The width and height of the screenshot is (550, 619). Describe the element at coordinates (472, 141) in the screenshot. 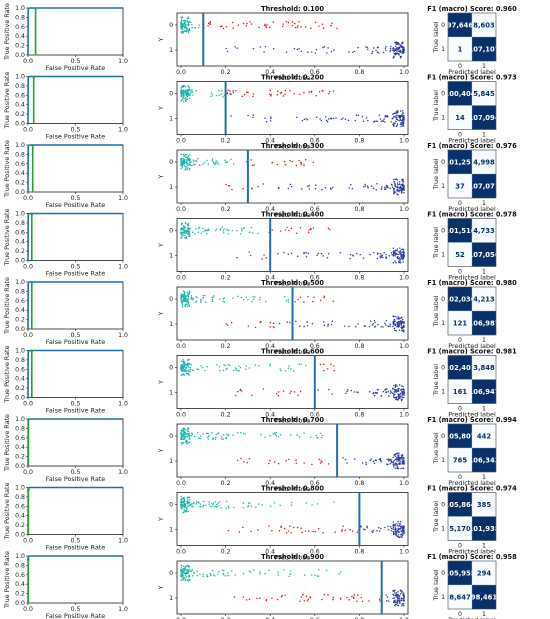

I see `cm-x-axis-label: Predicted label` at that location.